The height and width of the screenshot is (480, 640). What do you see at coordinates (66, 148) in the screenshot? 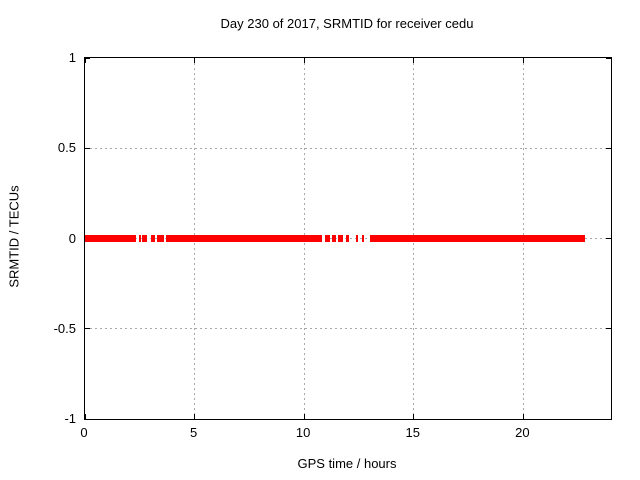
I see `y-tick-label: 0.5` at bounding box center [66, 148].